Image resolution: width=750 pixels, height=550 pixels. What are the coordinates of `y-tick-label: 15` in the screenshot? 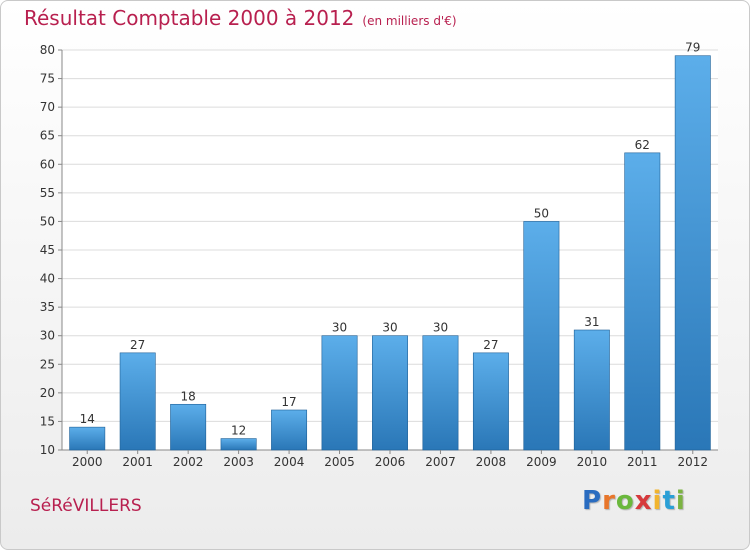 It's located at (47, 421).